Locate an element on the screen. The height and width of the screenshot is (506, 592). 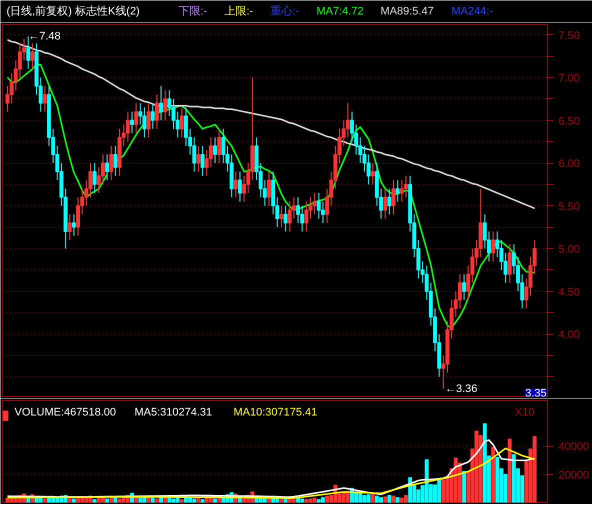
legend-label: VOLUME:467518.00 is located at coordinates (65, 412).